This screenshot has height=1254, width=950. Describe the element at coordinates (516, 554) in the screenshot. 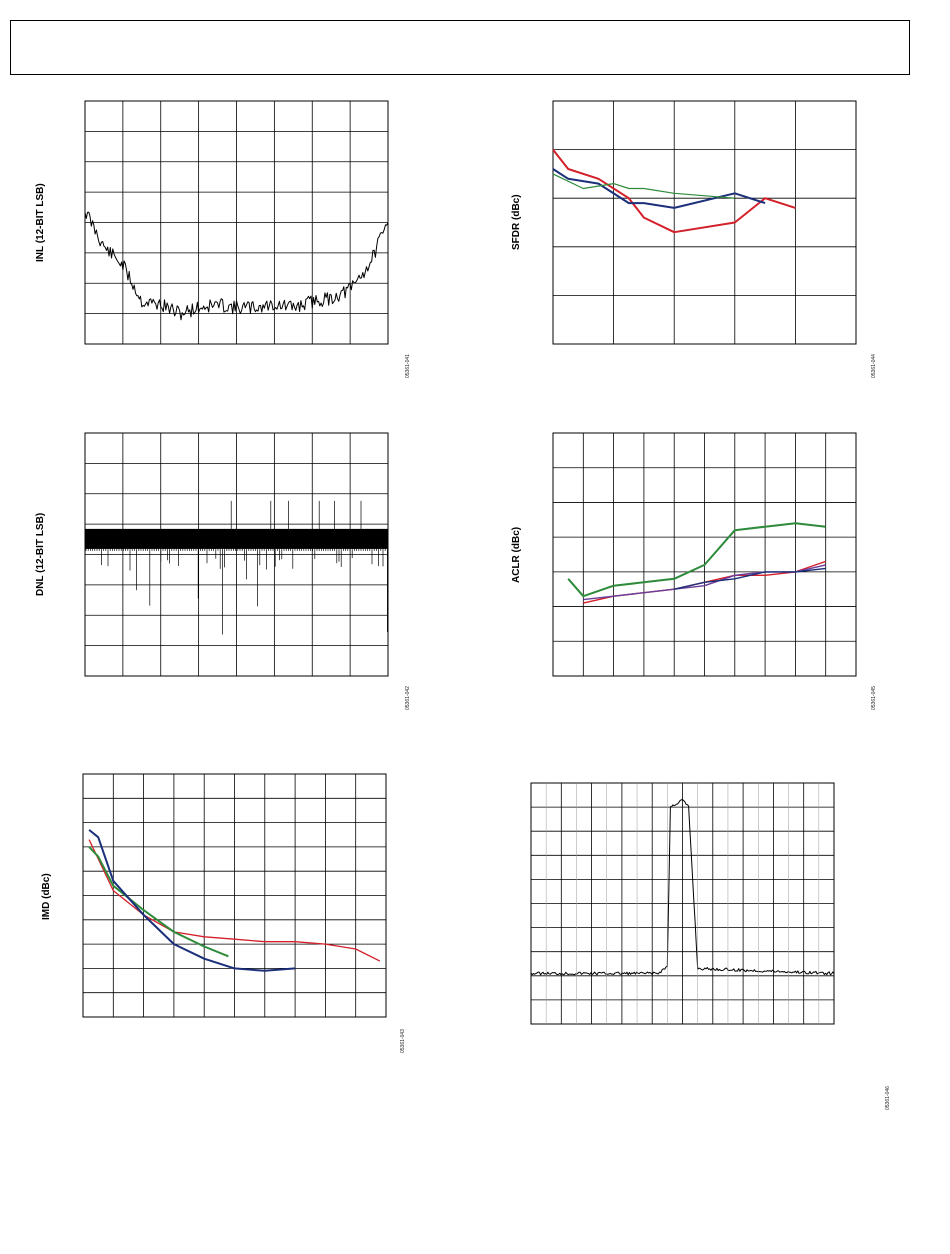

I see `aclr-ylabel: ACLR (dBc)` at that location.